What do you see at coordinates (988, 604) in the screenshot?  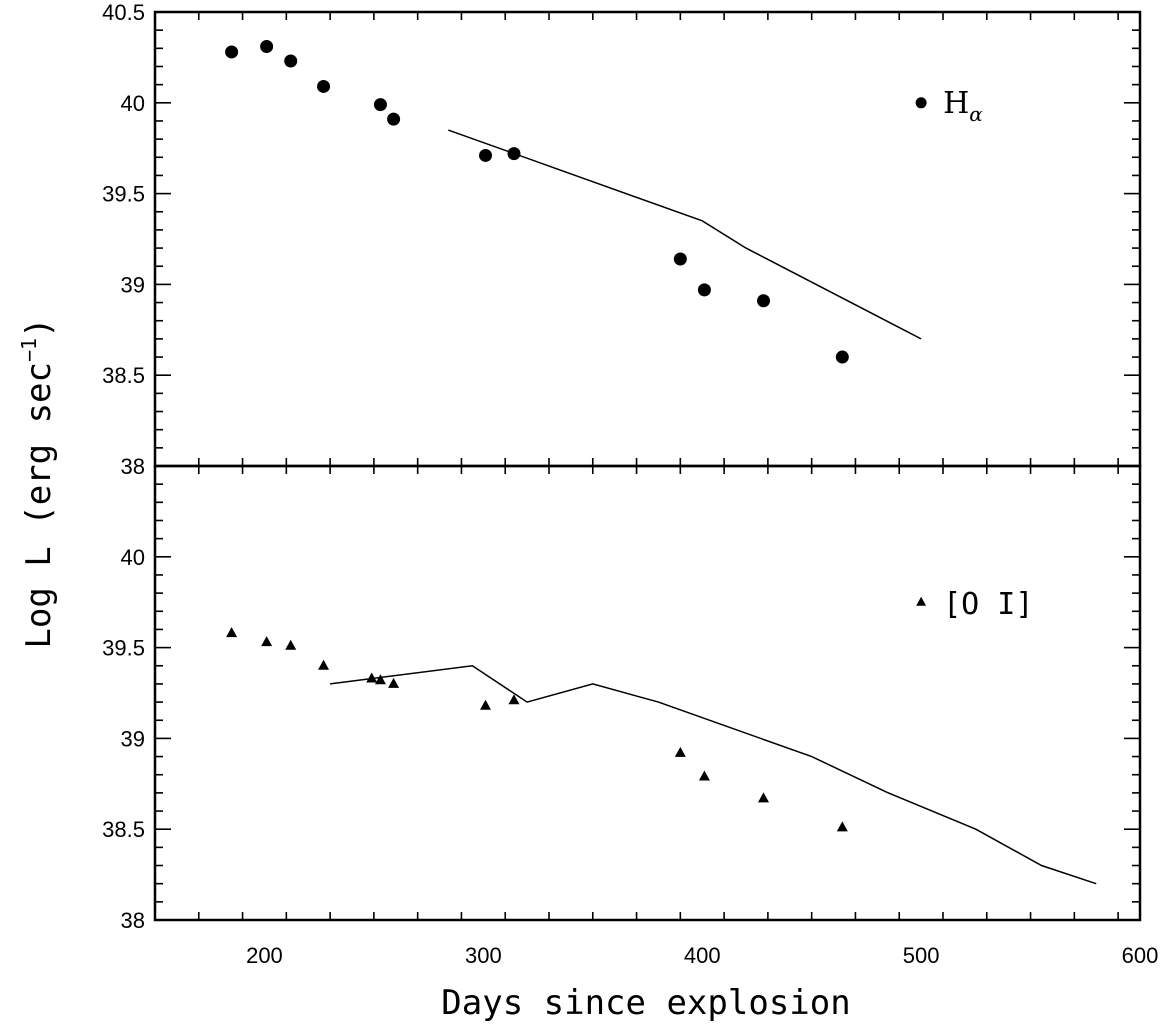 I see `legend-label-oi: [O I]` at bounding box center [988, 604].